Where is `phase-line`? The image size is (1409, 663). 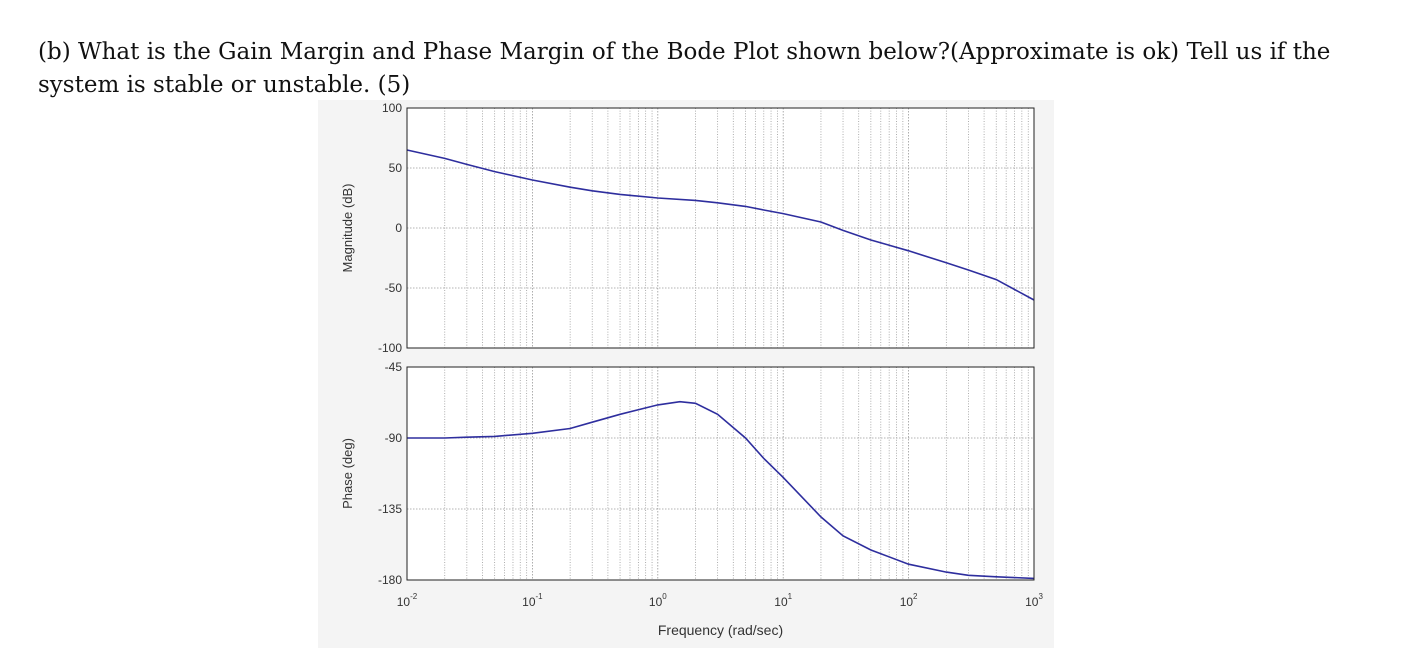 phase-line is located at coordinates (721, 490).